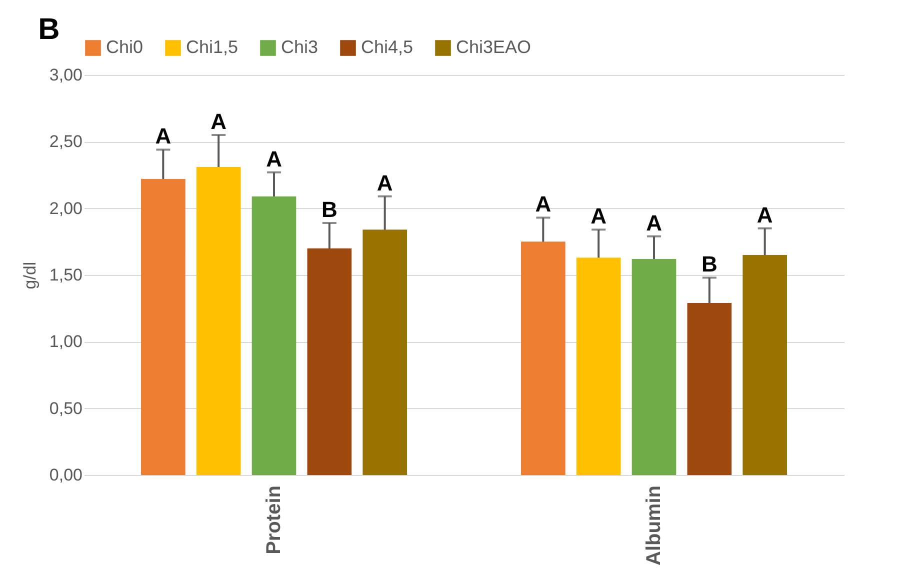  Describe the element at coordinates (212, 47) in the screenshot. I see `legend-label: Chi1,5` at that location.